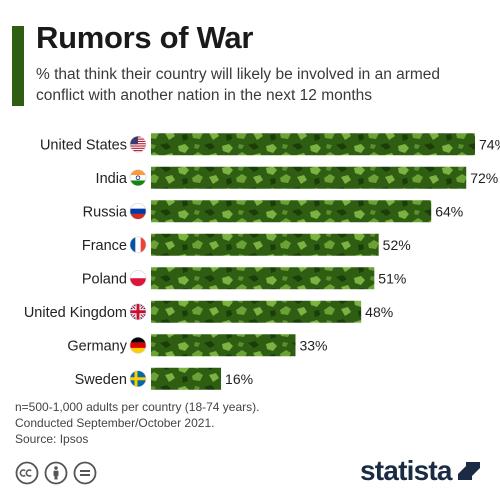  I want to click on uk-flag-icon, so click(138, 312).